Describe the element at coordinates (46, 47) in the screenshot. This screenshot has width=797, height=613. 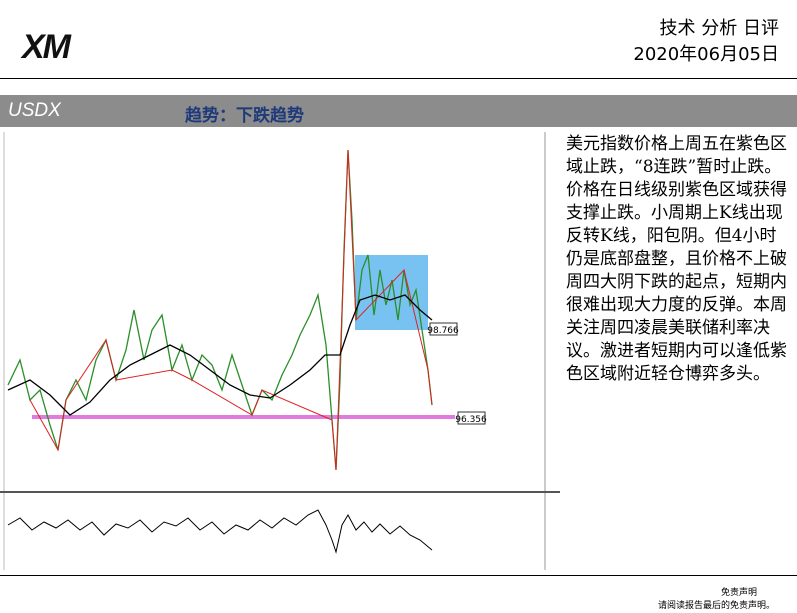
I see `logo: XM` at that location.